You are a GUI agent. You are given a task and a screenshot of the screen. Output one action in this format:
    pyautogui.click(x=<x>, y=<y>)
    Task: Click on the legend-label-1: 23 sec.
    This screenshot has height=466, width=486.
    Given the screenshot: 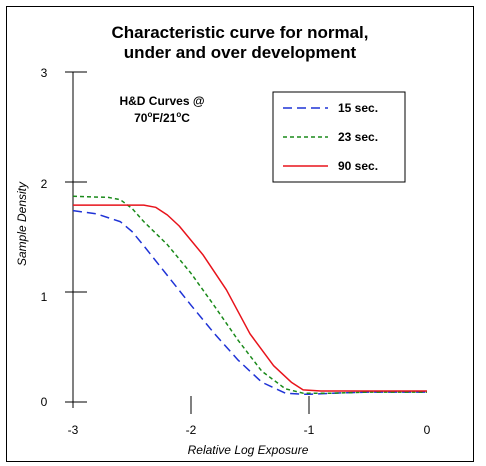 What is the action you would take?
    pyautogui.click(x=358, y=137)
    